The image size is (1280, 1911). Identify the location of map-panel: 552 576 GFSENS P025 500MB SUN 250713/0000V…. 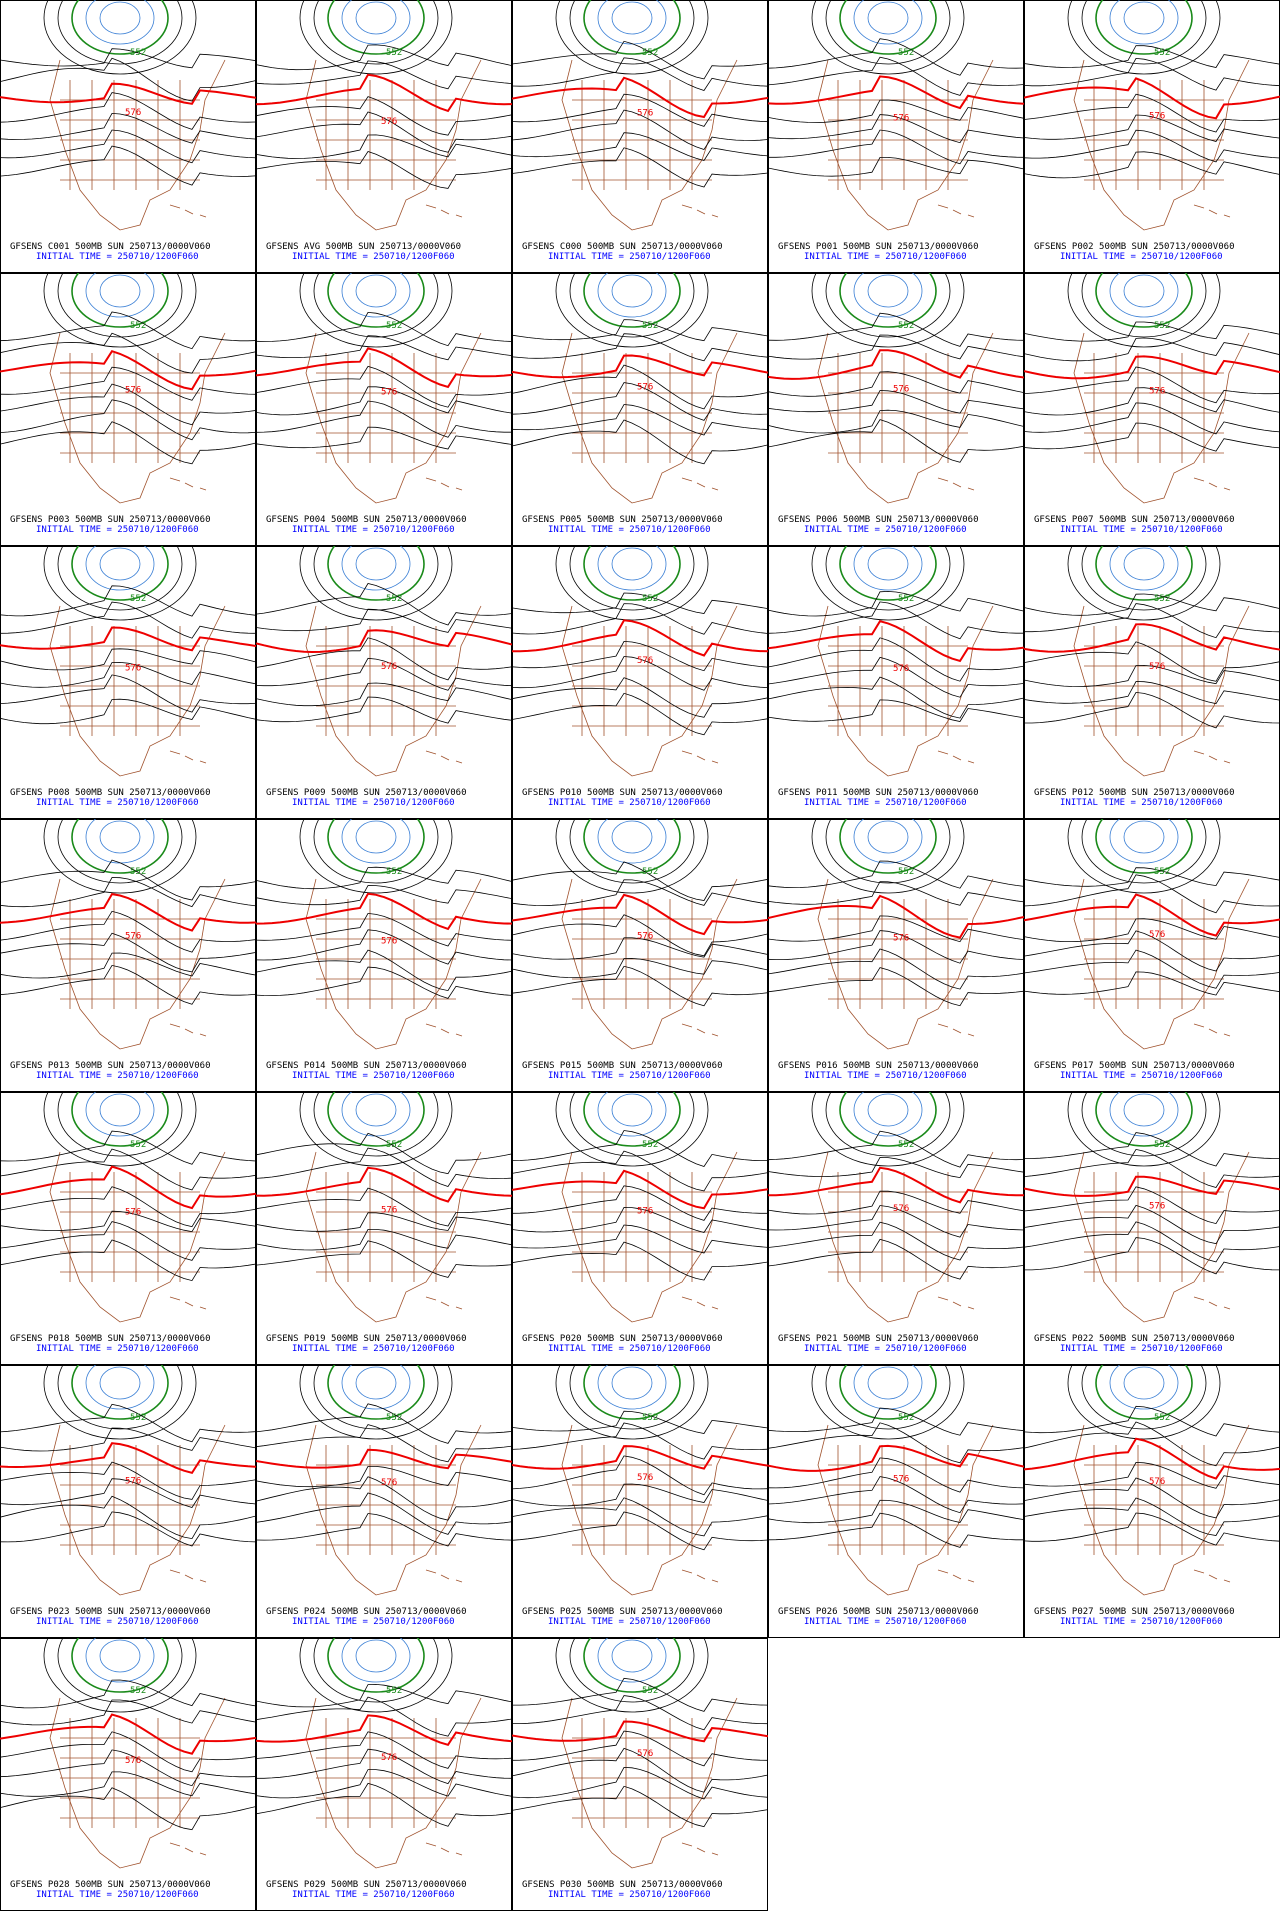
(640, 1501).